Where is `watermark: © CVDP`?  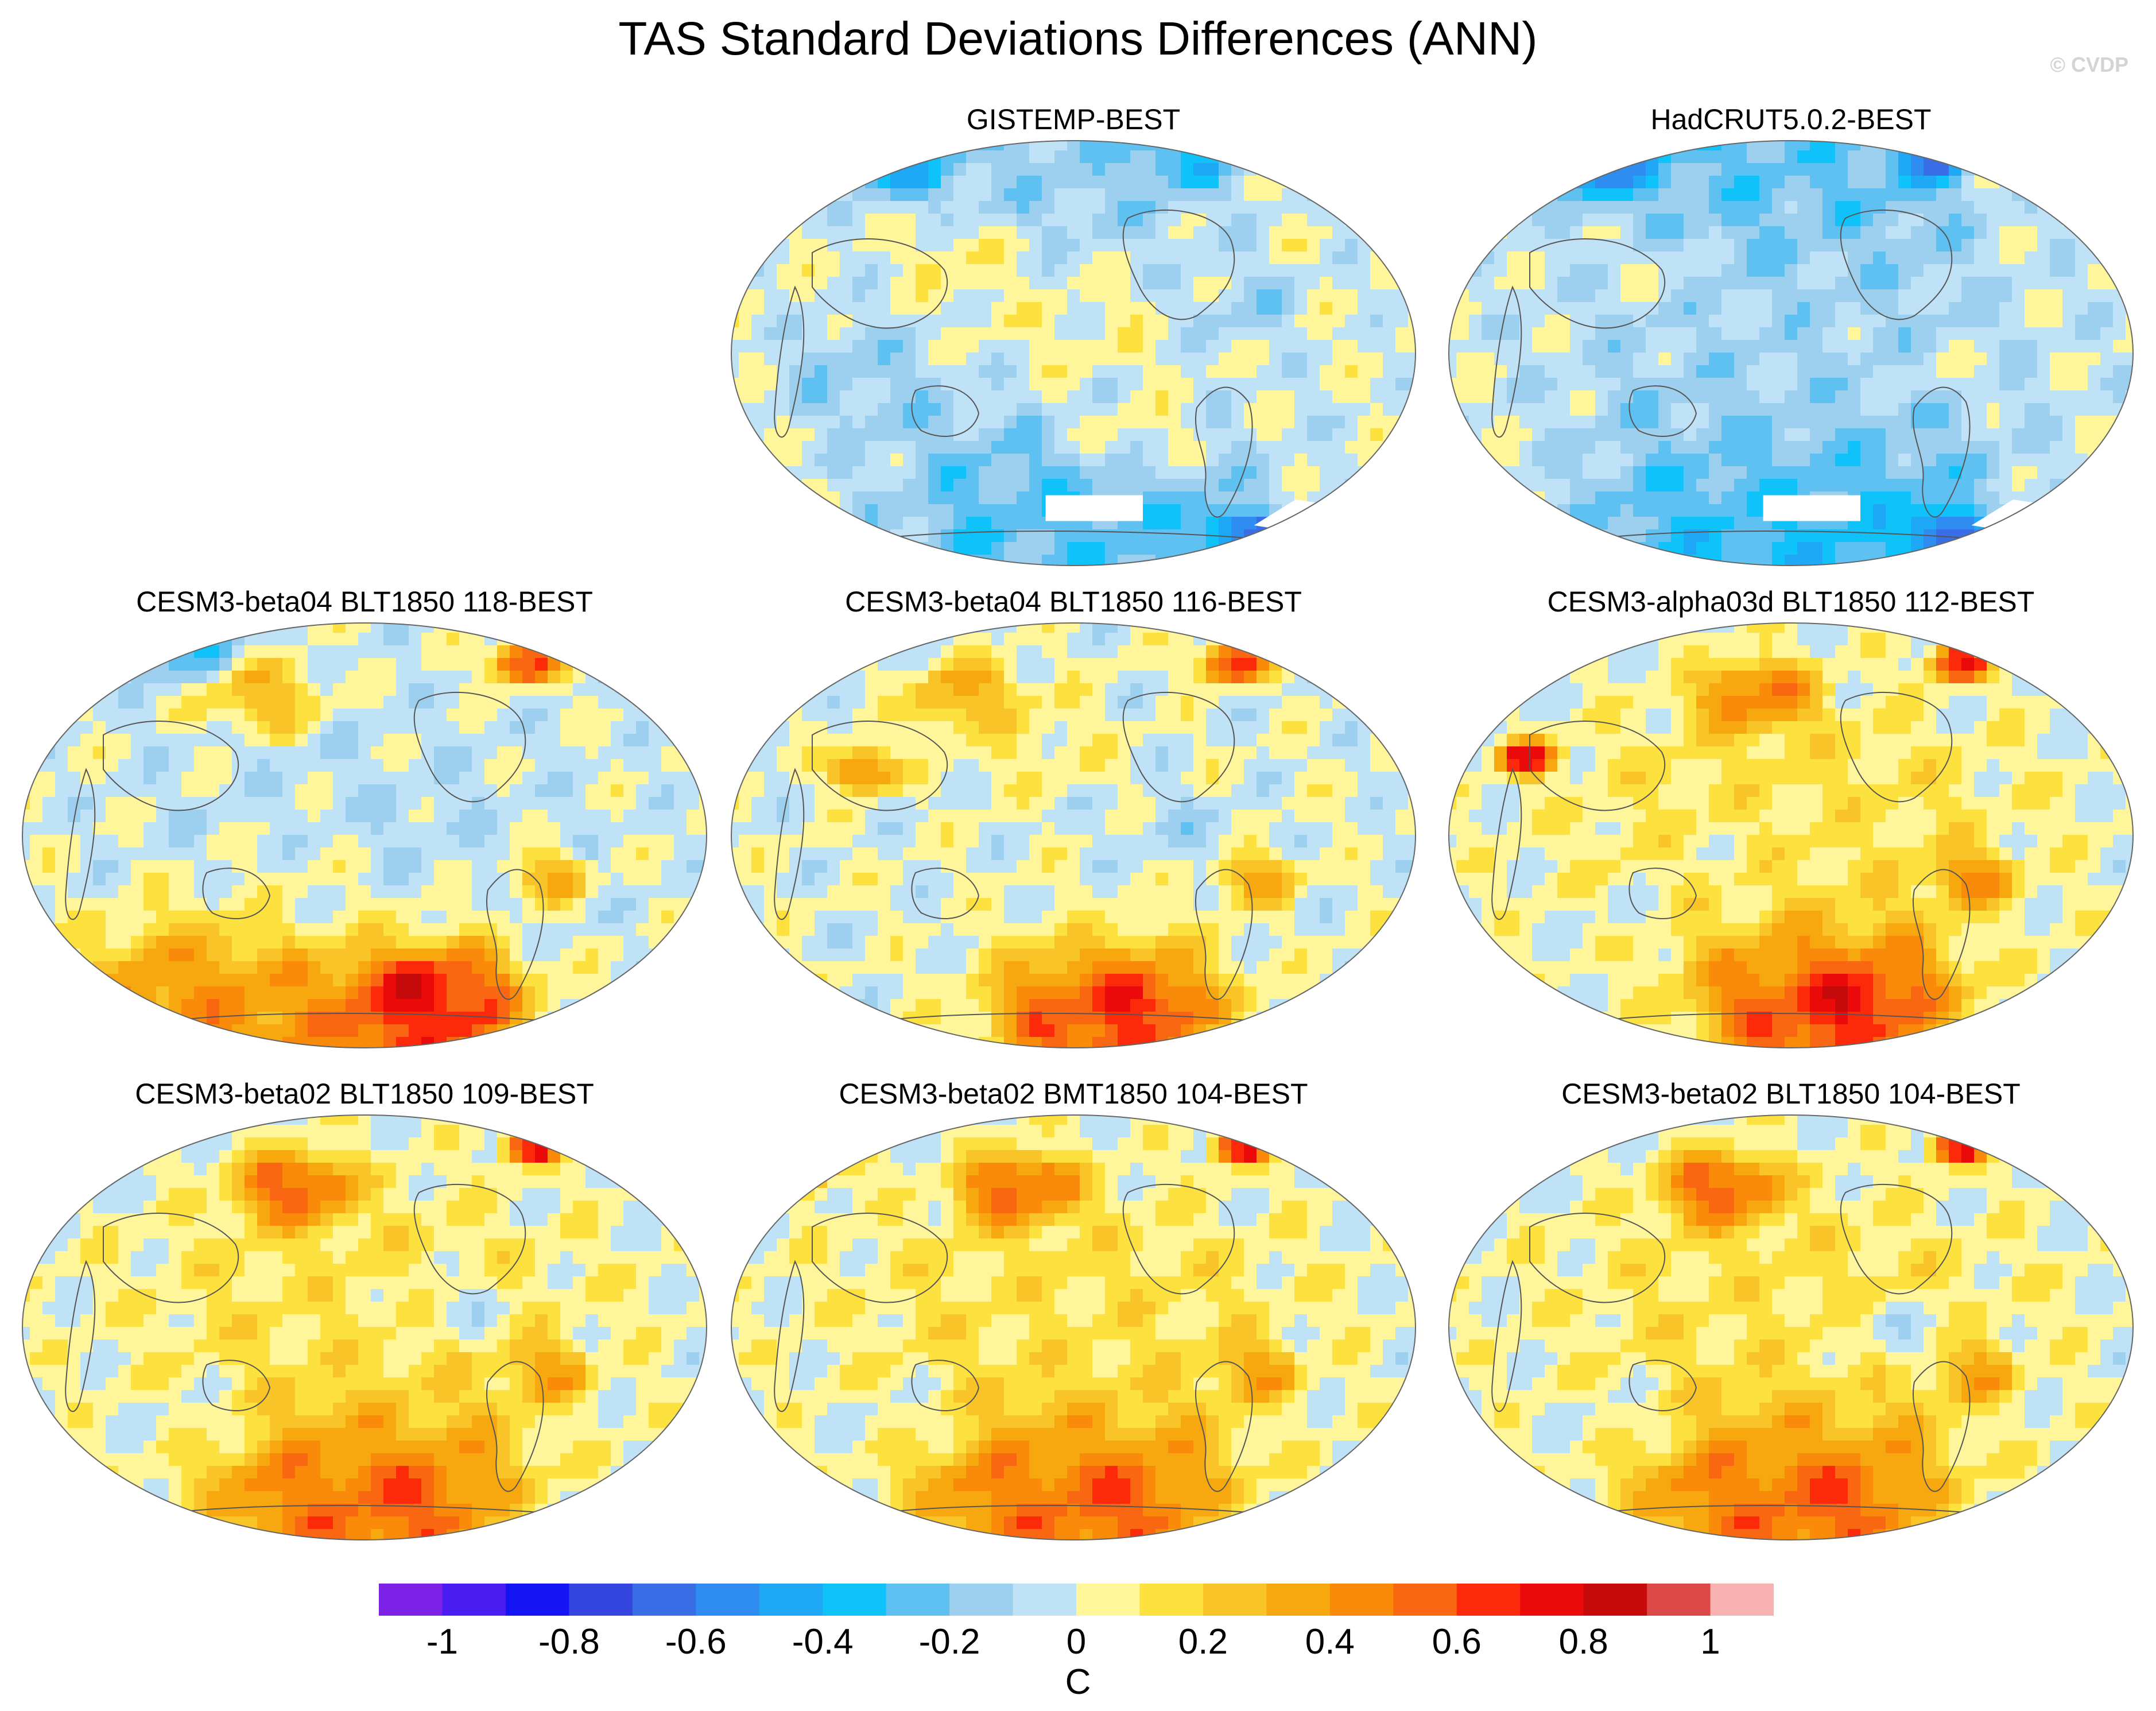
watermark: © CVDP is located at coordinates (2089, 65).